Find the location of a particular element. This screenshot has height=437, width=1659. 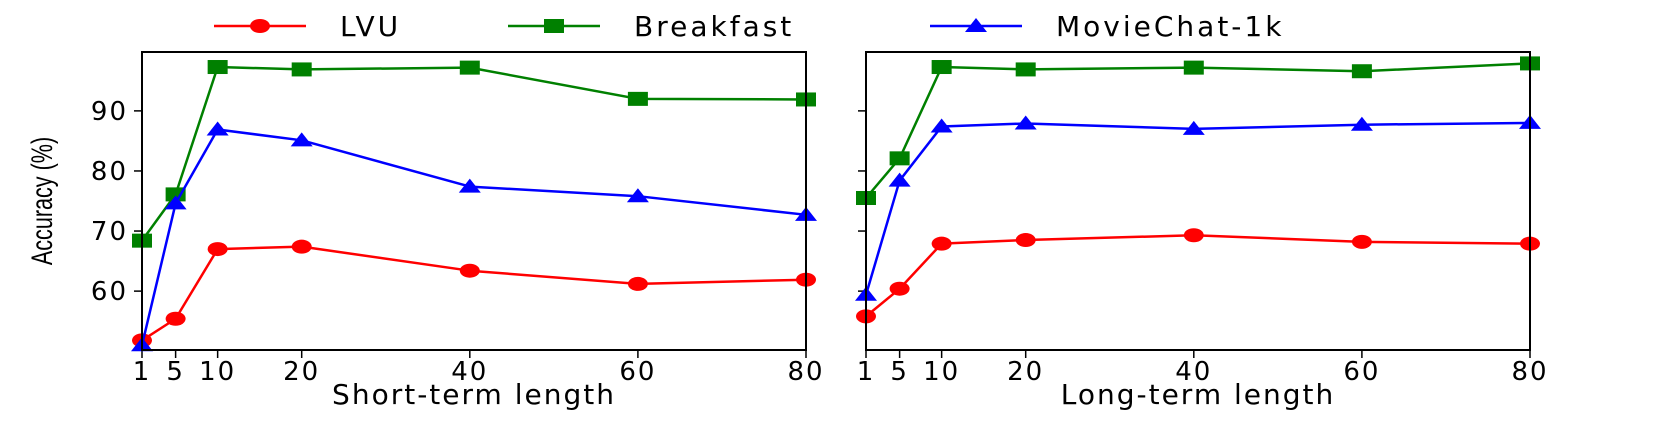

legend-label: Breakfast is located at coordinates (714, 26).